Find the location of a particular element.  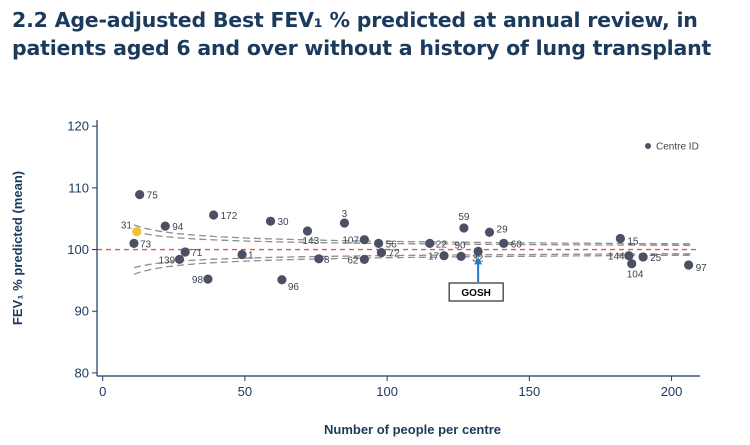

point-label-29: 29 is located at coordinates (503, 229).